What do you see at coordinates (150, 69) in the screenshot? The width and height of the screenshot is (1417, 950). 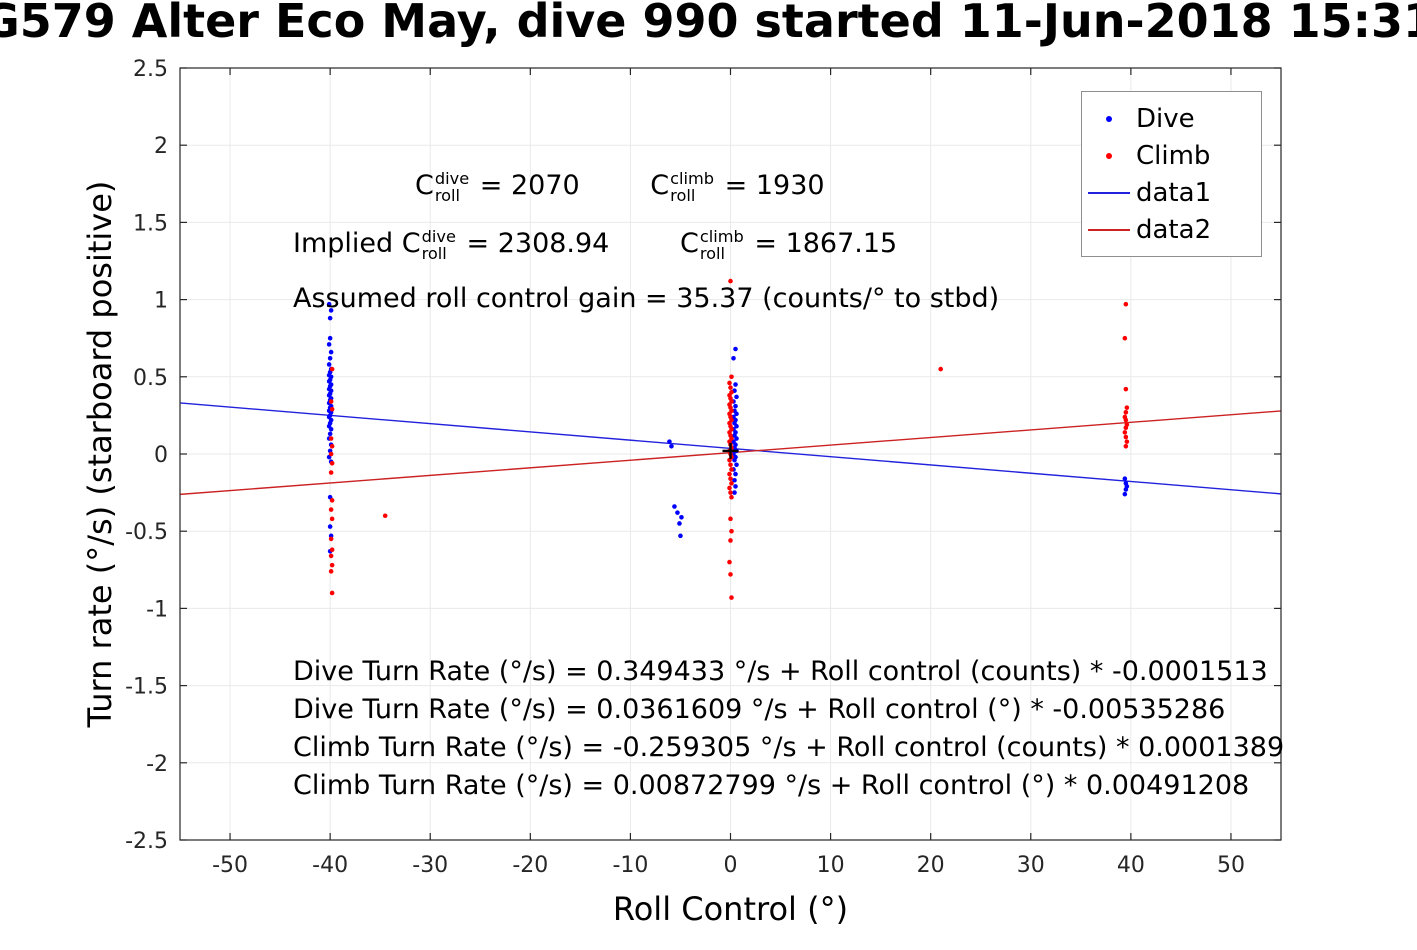 I see `svg-text: 2.5` at bounding box center [150, 69].